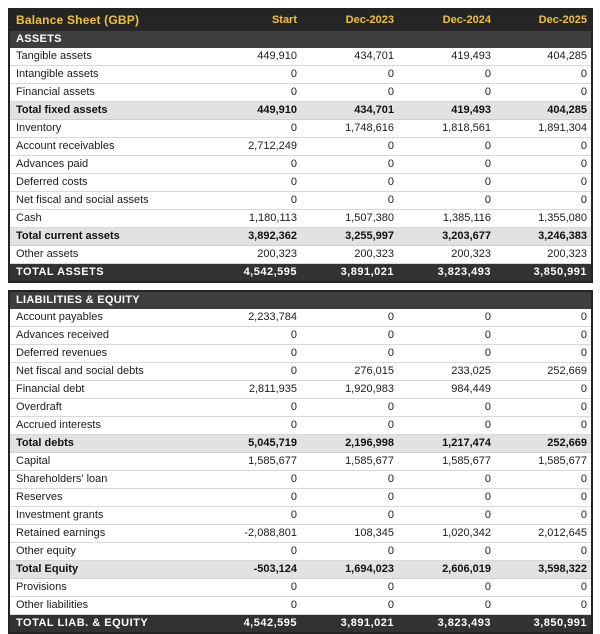 This screenshot has height=634, width=600. What do you see at coordinates (120, 389) in the screenshot?
I see `row-label: Financial debt` at bounding box center [120, 389].